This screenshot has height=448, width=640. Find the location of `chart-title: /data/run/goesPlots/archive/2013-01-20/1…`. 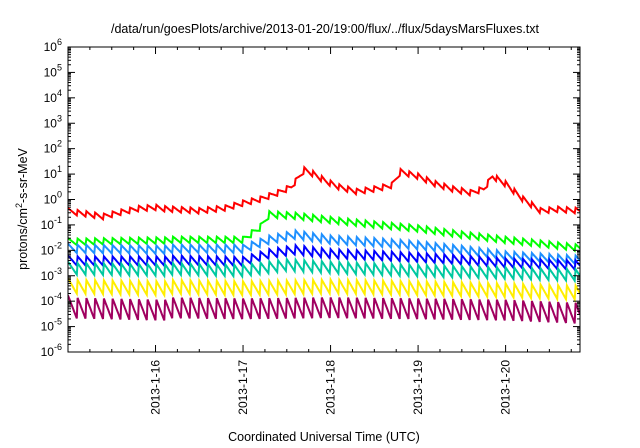

chart-title: /data/run/goesPlots/archive/2013-01-20/1… is located at coordinates (325, 29).